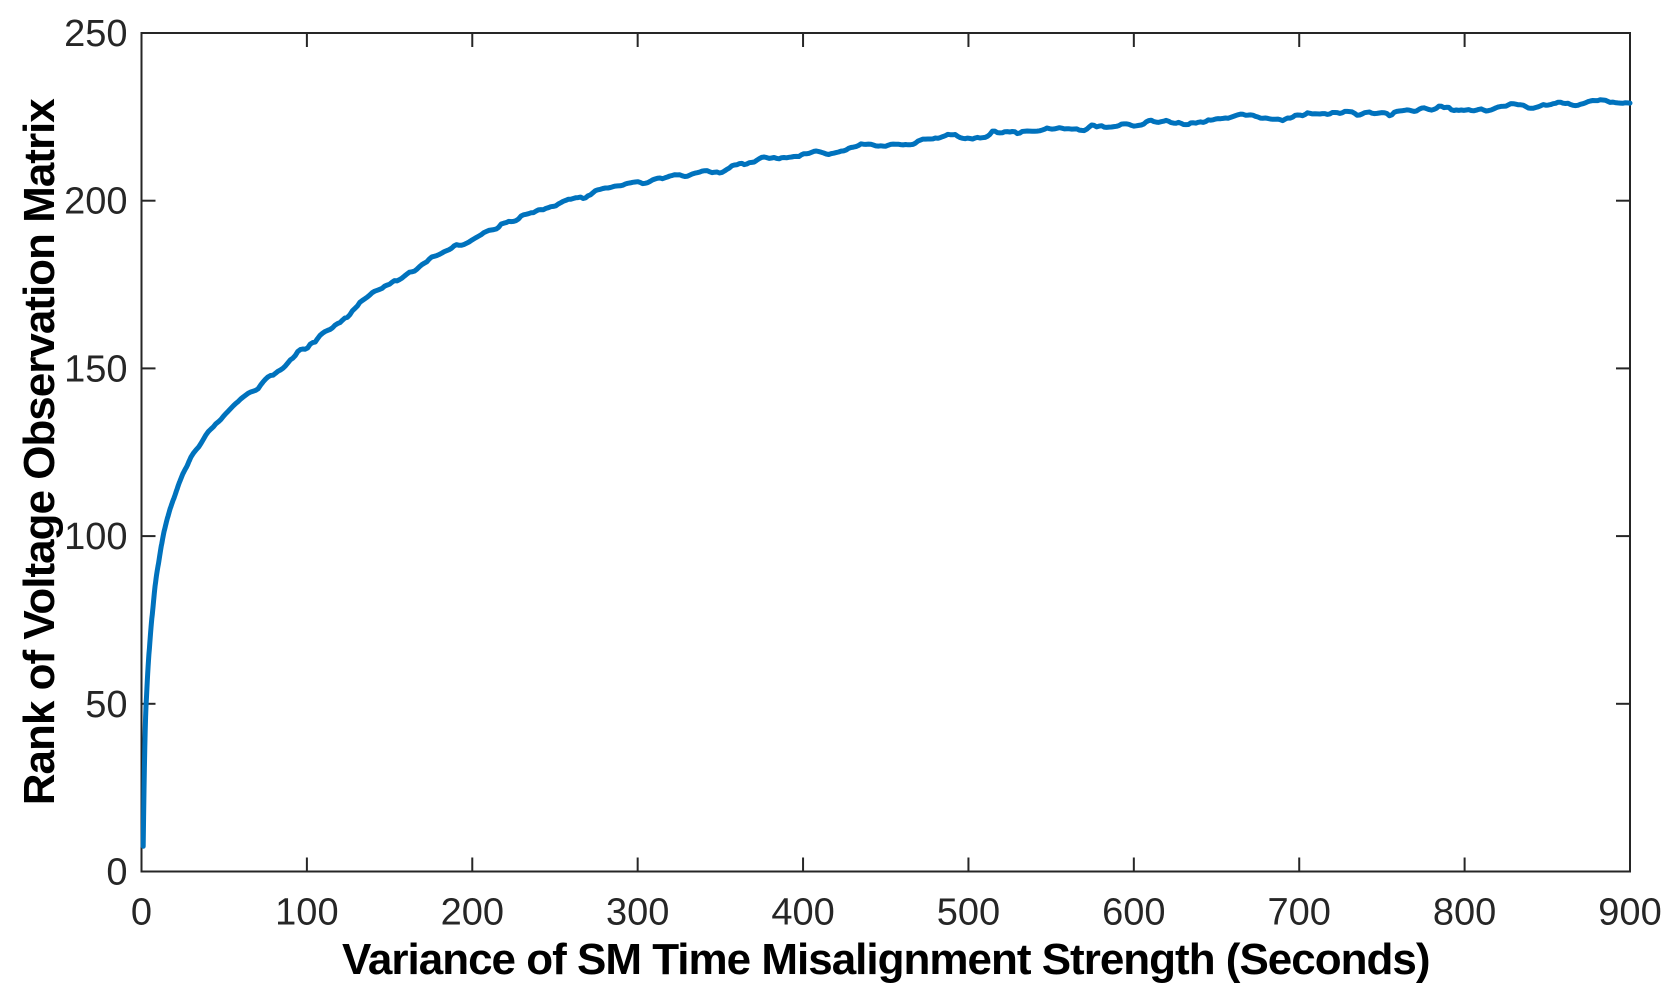 This screenshot has height=989, width=1673. I want to click on x-tick-label: 700, so click(1299, 913).